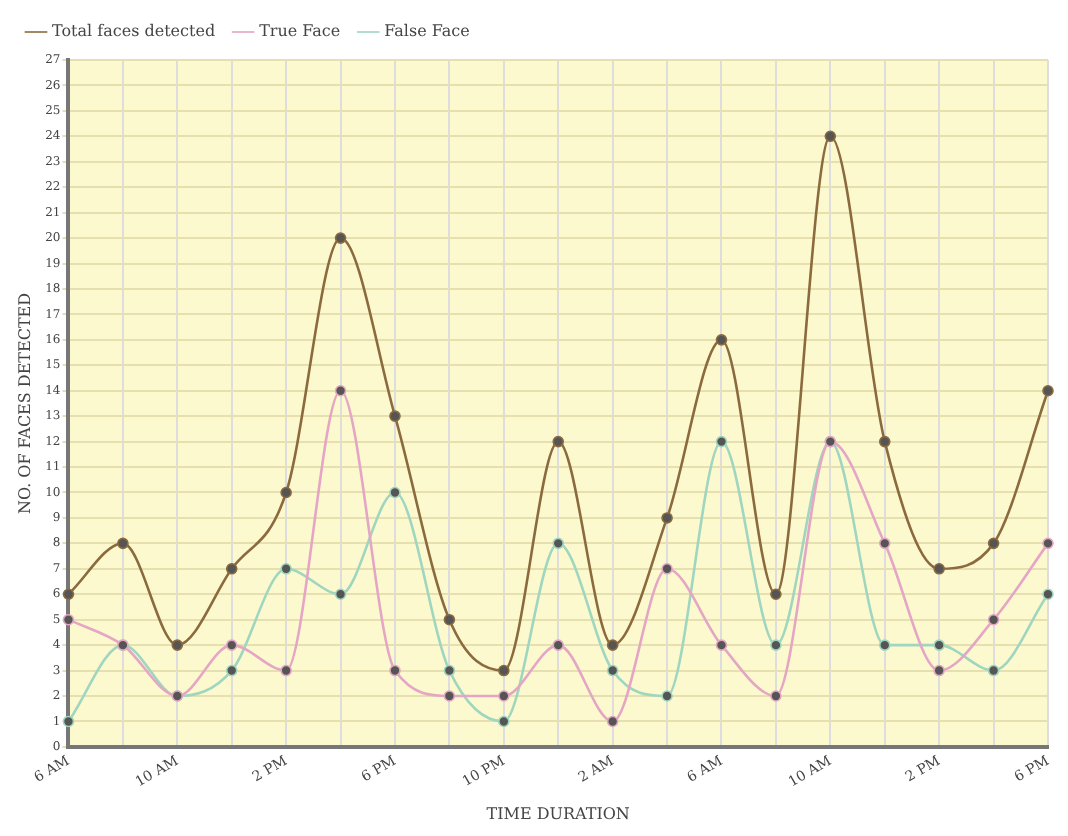  Describe the element at coordinates (558, 813) in the screenshot. I see `x-axis-title: TIME DURATION` at that location.